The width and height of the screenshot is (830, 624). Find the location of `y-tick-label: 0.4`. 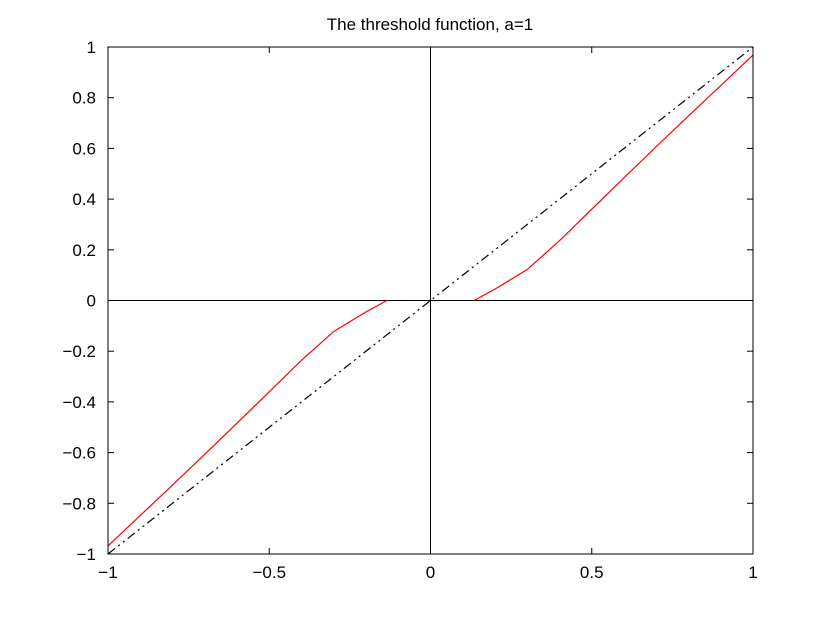

y-tick-label: 0.4 is located at coordinates (84, 199).